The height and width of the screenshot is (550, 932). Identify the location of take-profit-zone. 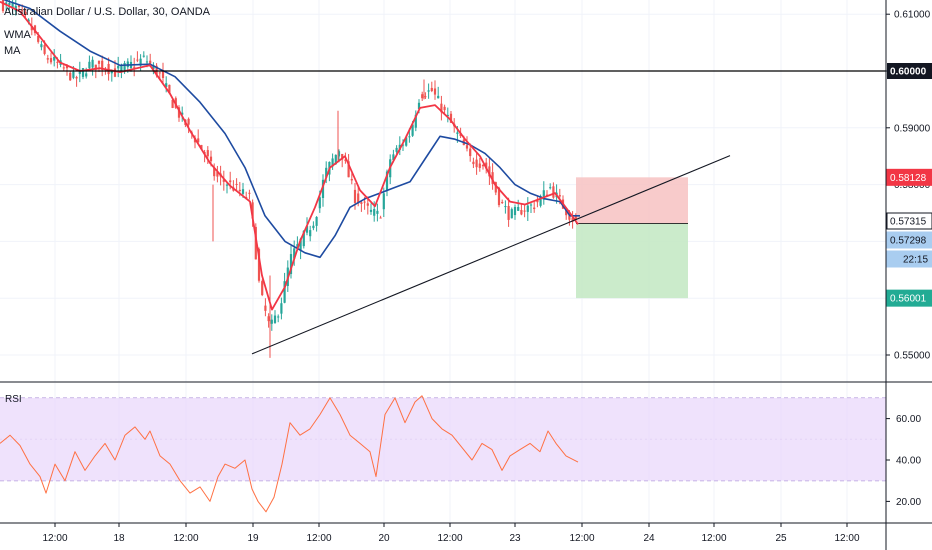
(632, 261).